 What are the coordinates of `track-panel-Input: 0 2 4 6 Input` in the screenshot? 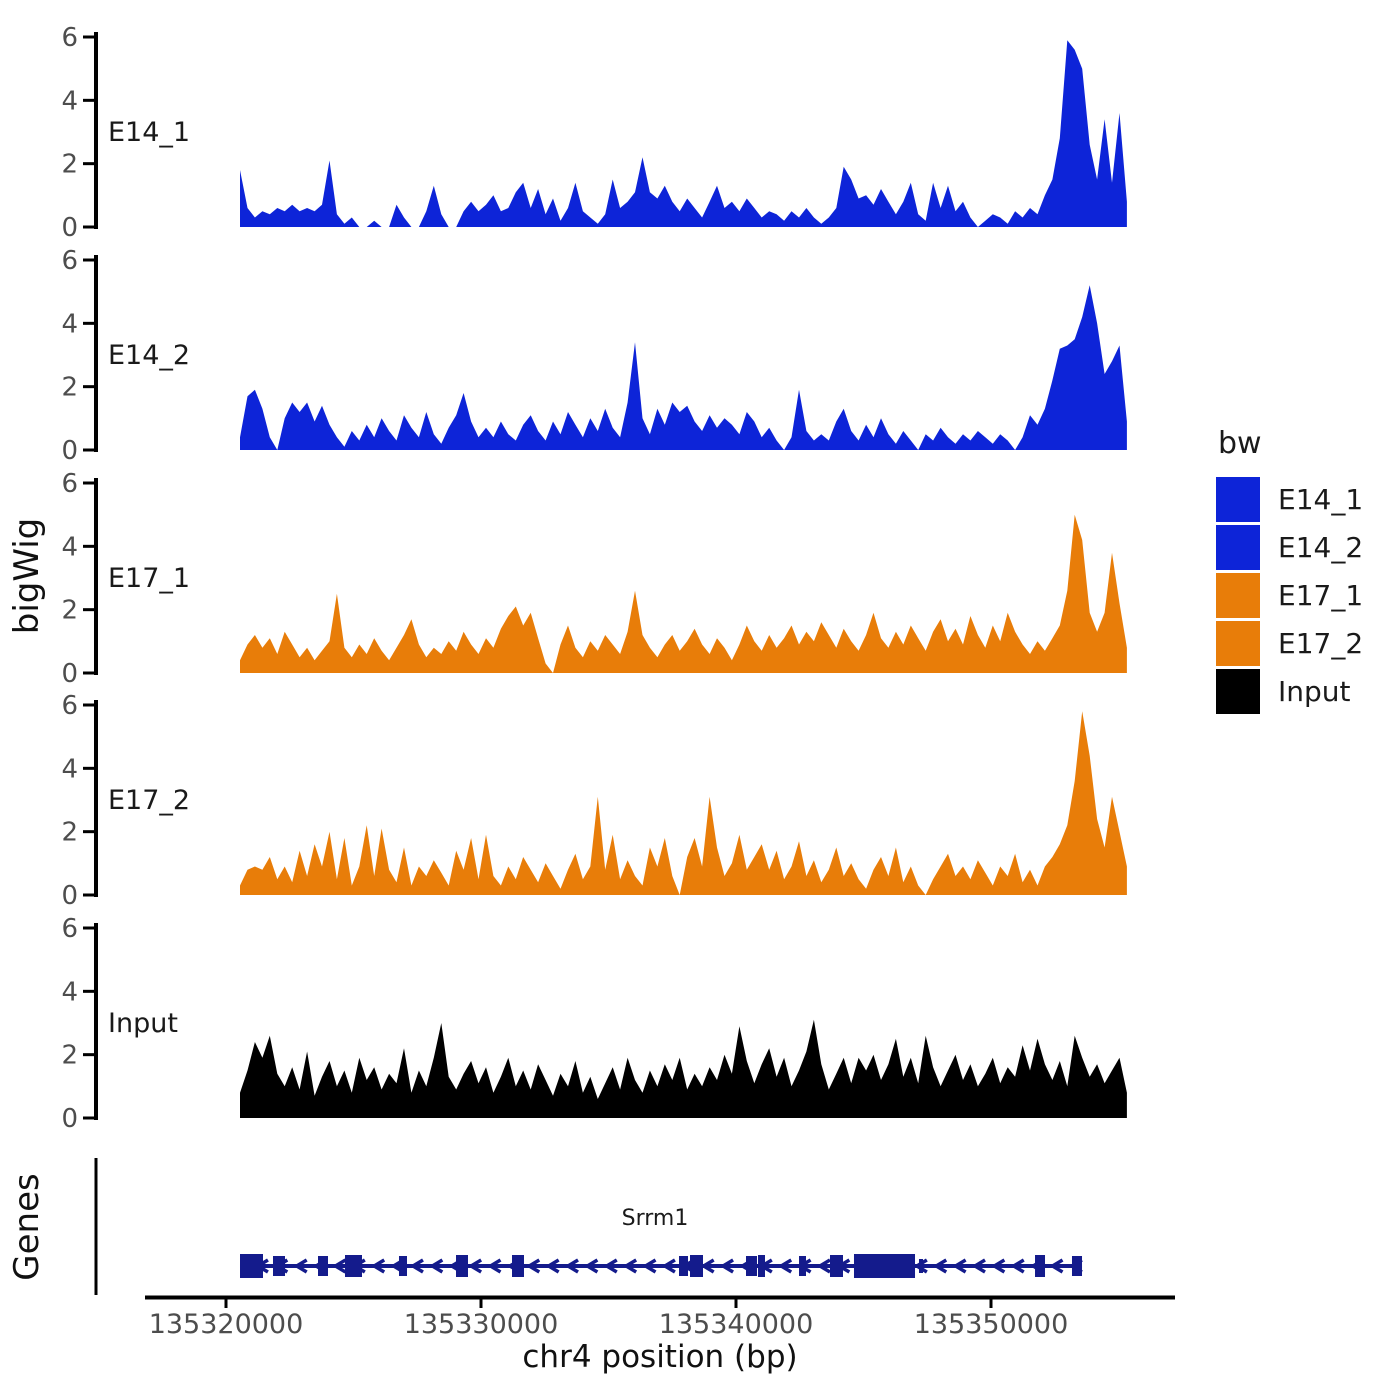 It's located at (594, 1024).